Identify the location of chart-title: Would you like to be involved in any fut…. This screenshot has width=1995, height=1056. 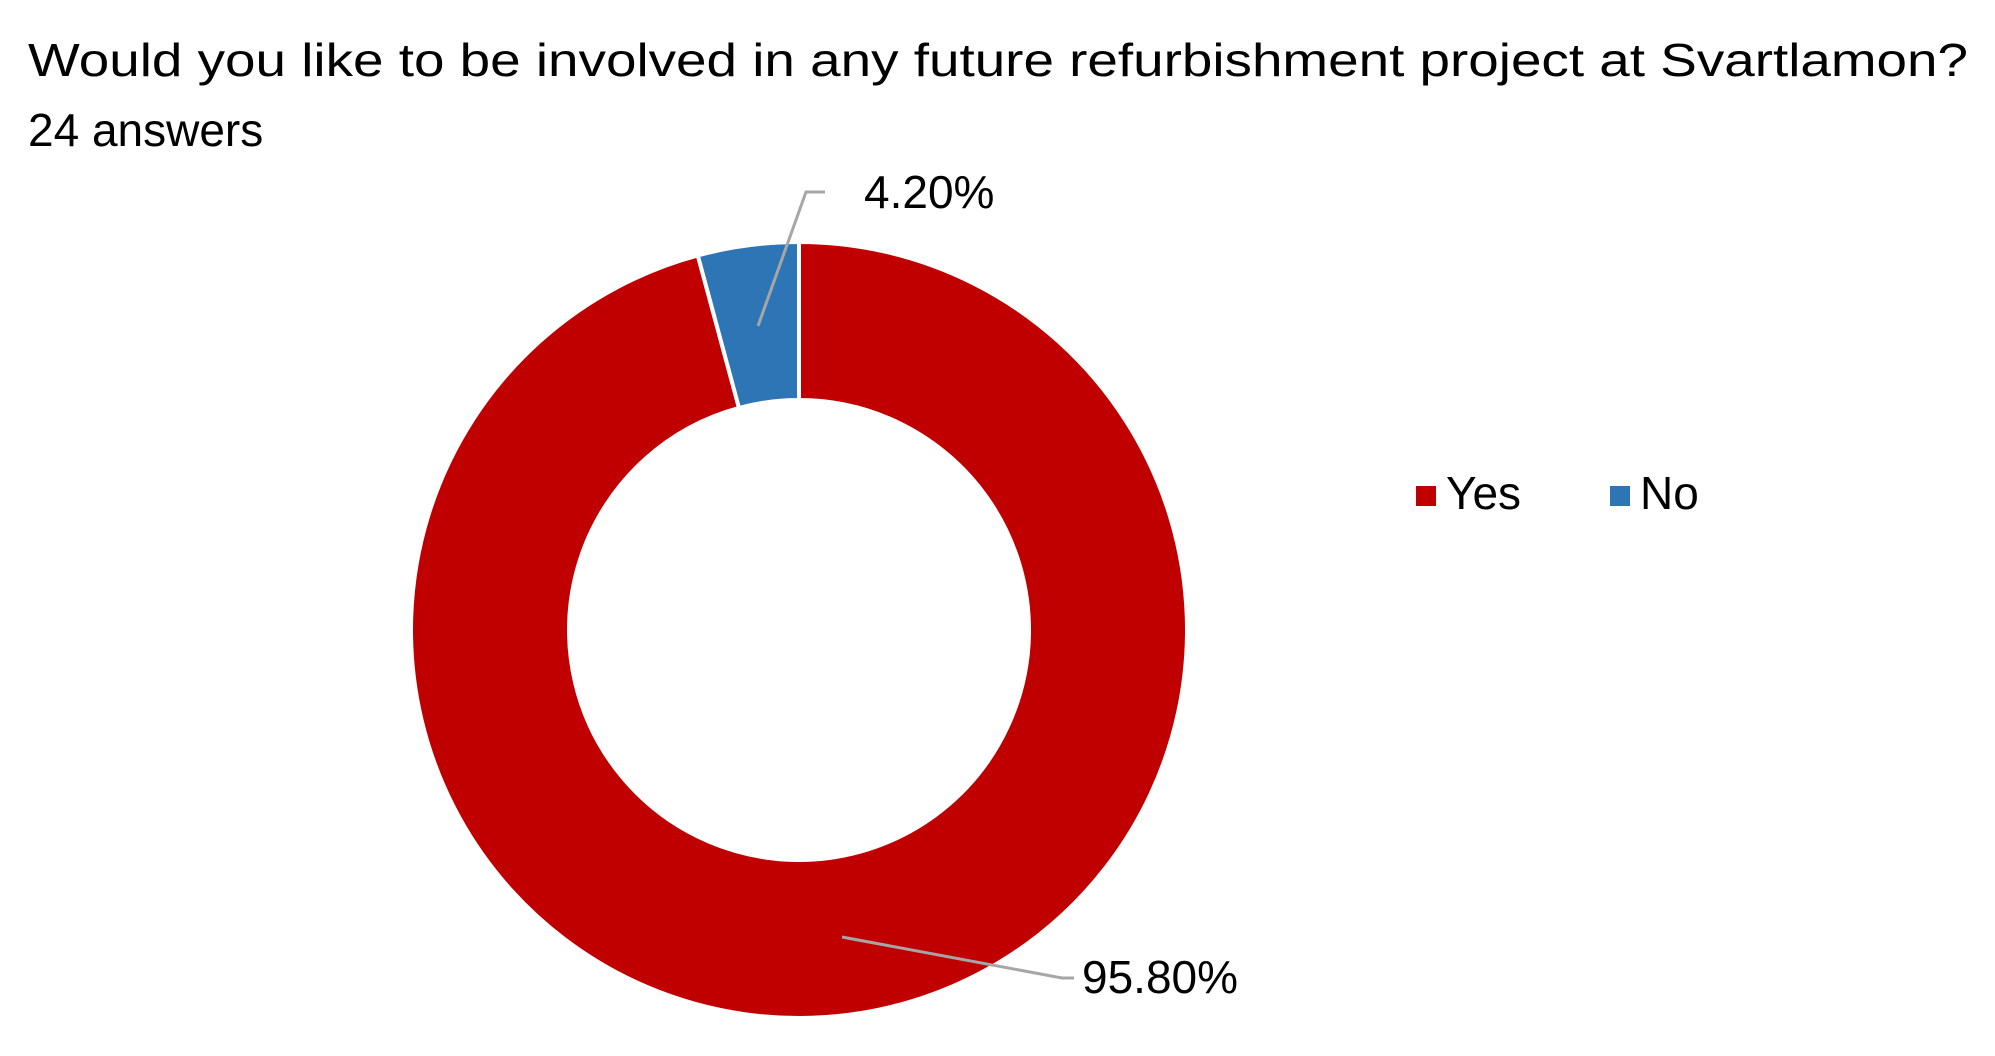
(998, 60).